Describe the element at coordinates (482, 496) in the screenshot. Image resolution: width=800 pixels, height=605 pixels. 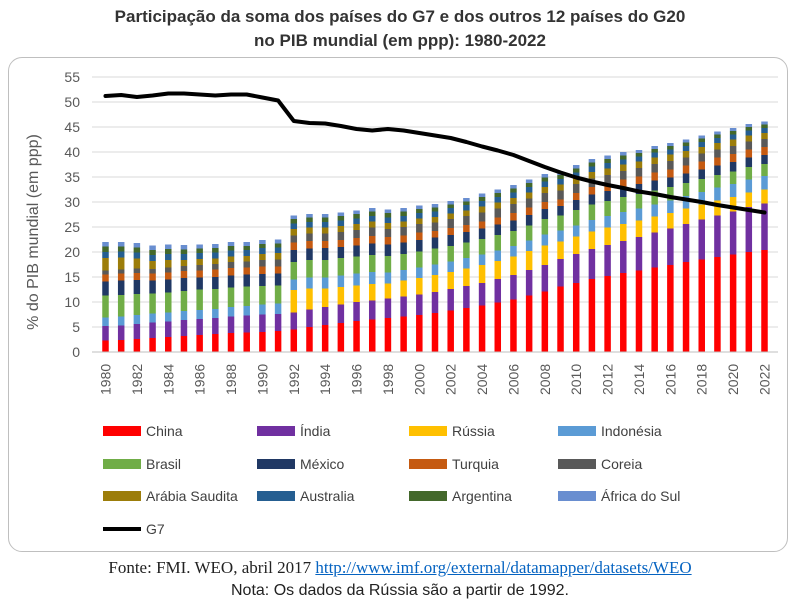
I see `legend-label: Argentina` at that location.